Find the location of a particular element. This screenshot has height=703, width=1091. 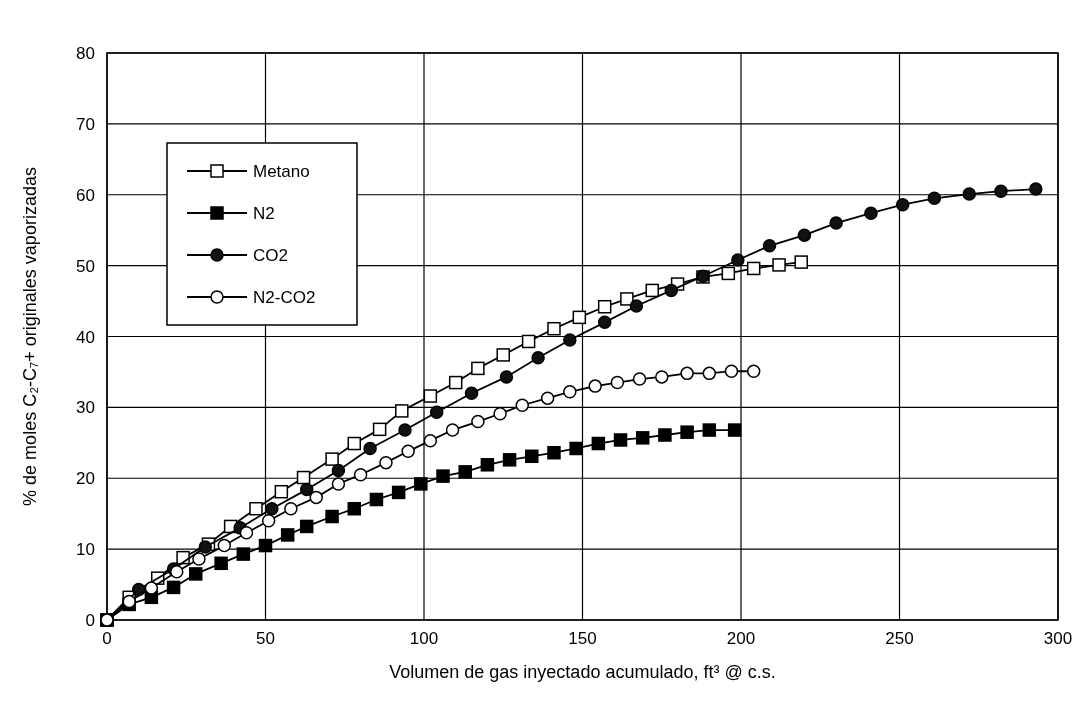

y-tick-label: 70 is located at coordinates (85, 124).